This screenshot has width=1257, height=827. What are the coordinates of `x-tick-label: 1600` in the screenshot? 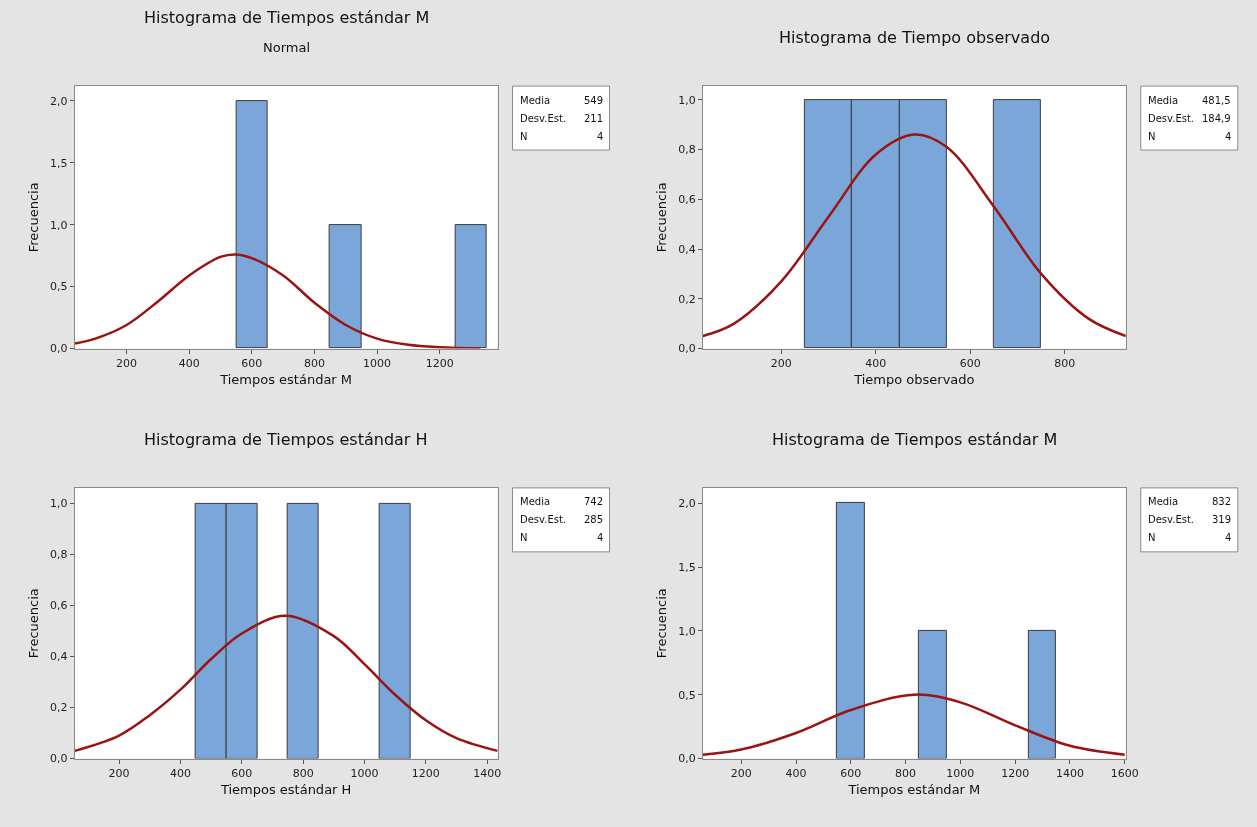 It's located at (1124, 773).